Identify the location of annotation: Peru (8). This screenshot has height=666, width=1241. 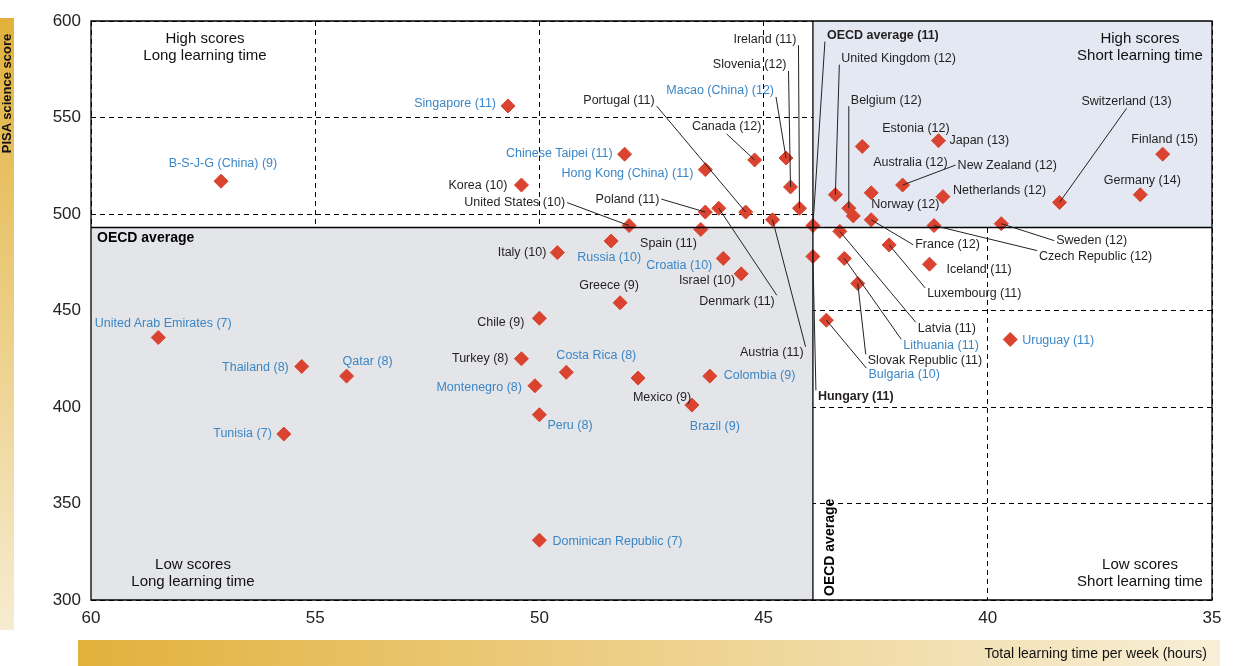
(570, 425).